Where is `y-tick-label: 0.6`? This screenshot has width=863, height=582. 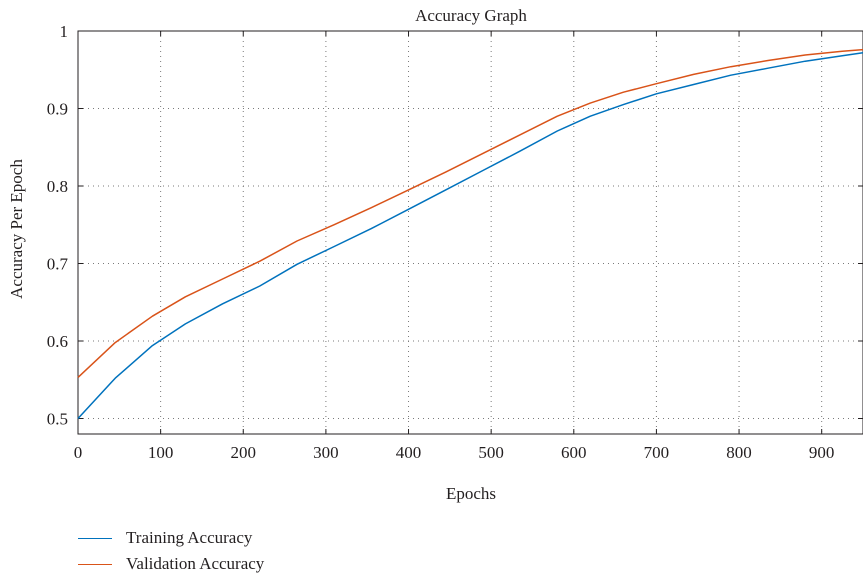
y-tick-label: 0.6 is located at coordinates (57, 341).